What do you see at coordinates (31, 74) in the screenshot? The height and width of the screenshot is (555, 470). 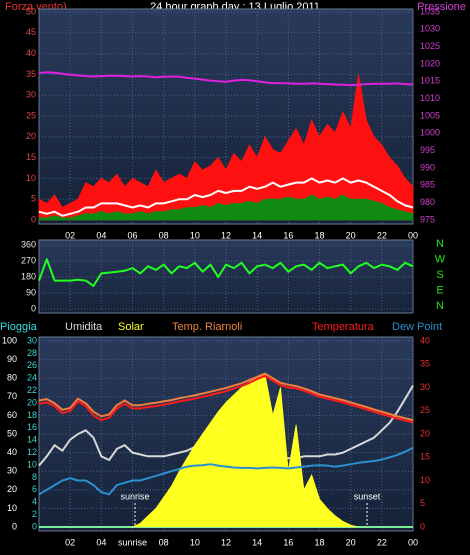 I see `y-tick-label: 35` at bounding box center [31, 74].